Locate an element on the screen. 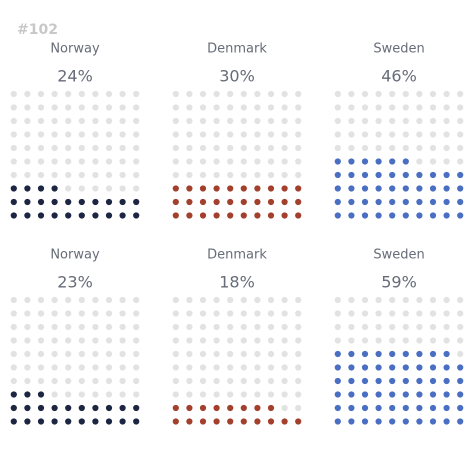  percent-label: 23% is located at coordinates (75, 282).